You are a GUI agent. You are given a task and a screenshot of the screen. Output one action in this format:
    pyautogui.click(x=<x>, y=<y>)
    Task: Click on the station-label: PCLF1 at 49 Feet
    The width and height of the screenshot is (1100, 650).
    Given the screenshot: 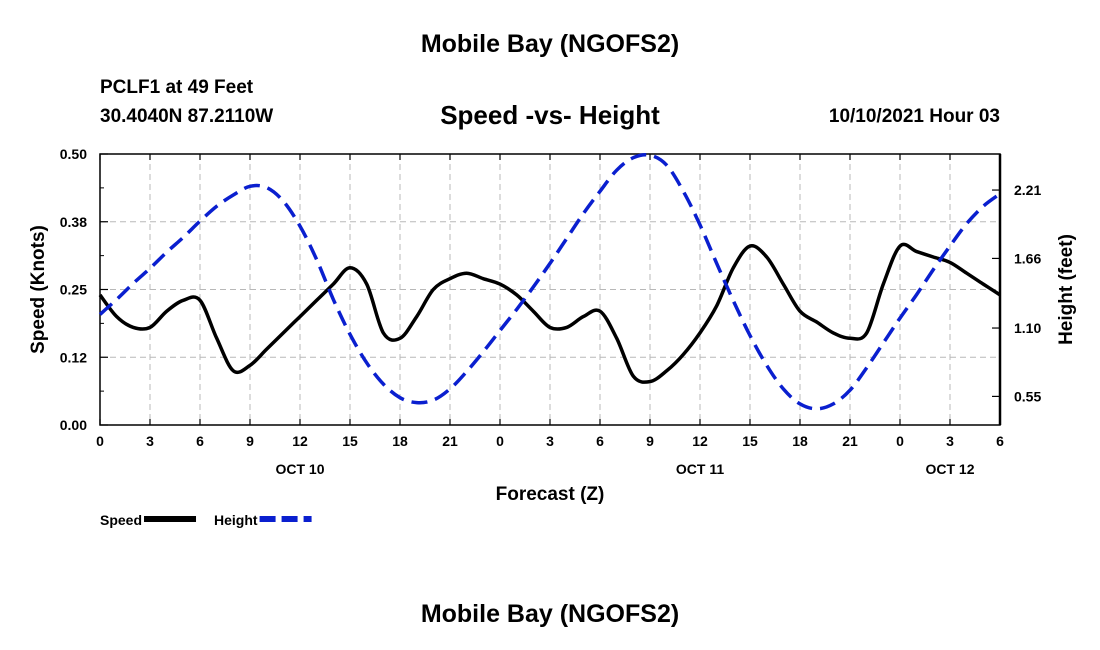 What is the action you would take?
    pyautogui.click(x=177, y=87)
    